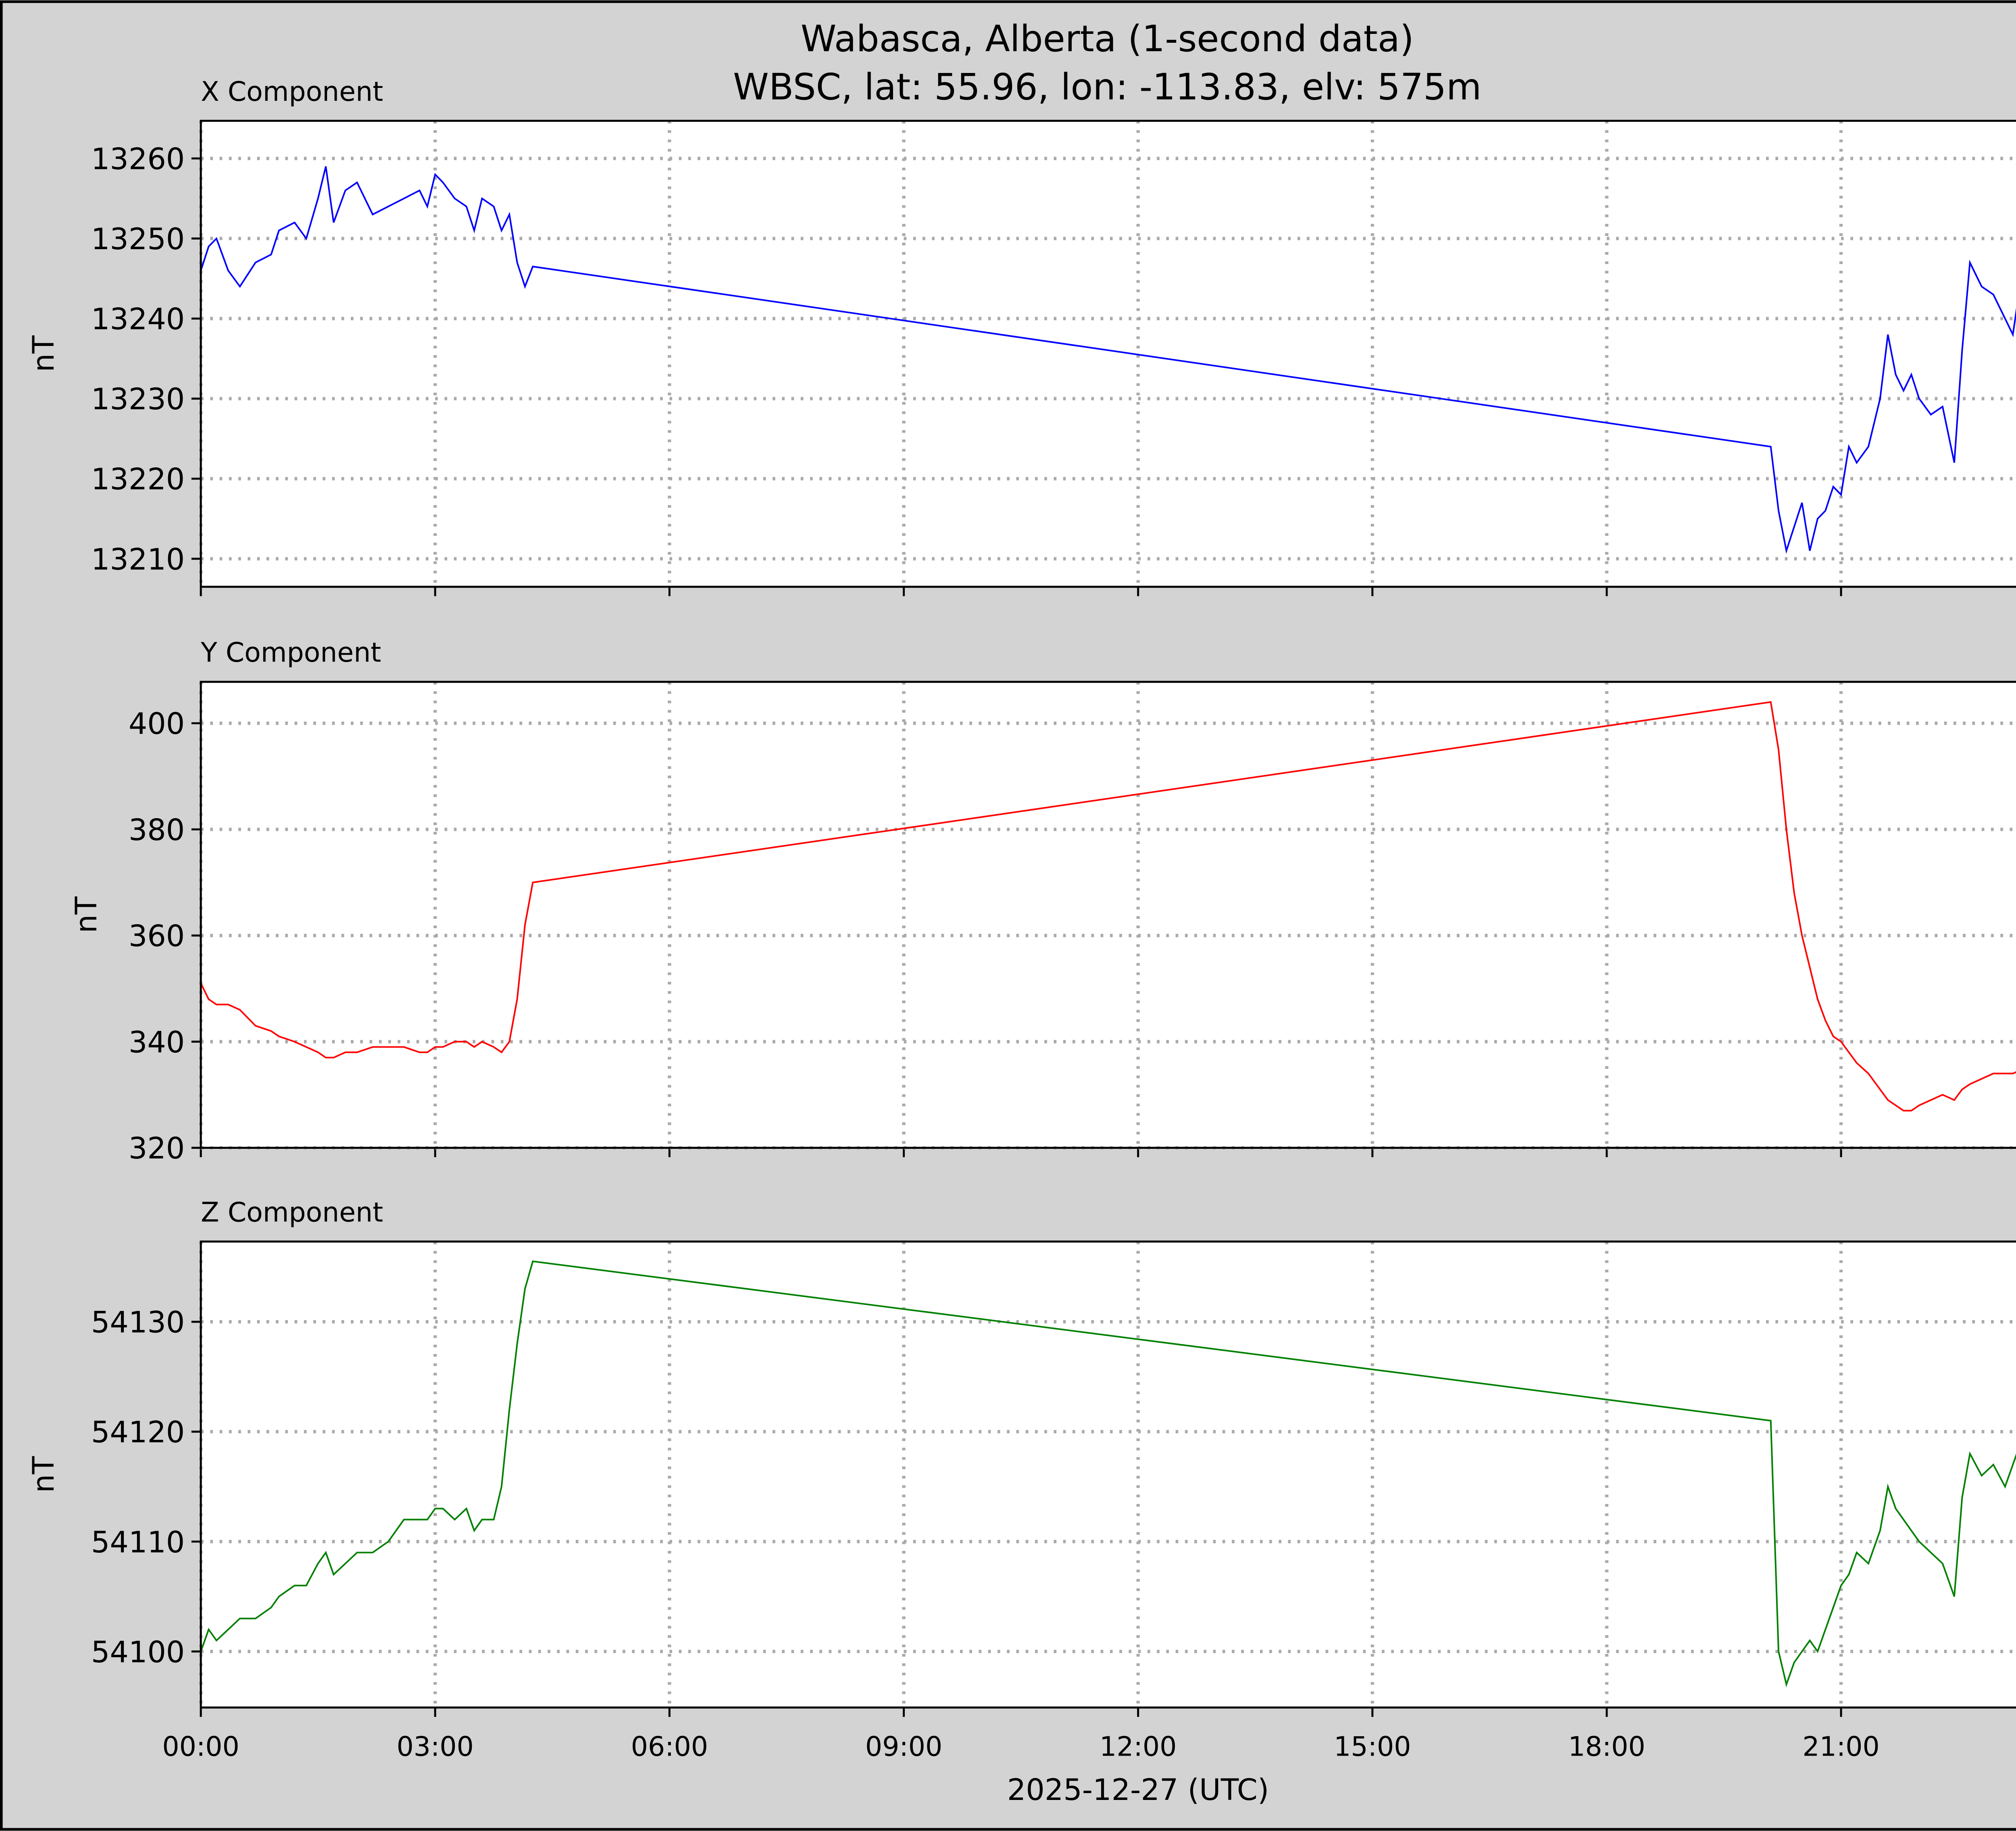 Image resolution: width=2016 pixels, height=1831 pixels. What do you see at coordinates (1107, 39) in the screenshot?
I see `title: Wabasca, Alberta (1-second data)` at bounding box center [1107, 39].